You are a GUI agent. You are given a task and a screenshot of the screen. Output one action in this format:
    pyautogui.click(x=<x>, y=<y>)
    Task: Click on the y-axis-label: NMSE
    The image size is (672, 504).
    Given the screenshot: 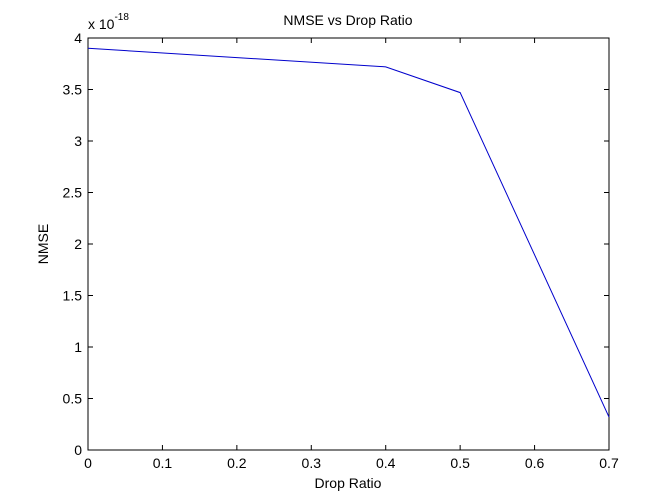 What is the action you would take?
    pyautogui.click(x=43, y=244)
    